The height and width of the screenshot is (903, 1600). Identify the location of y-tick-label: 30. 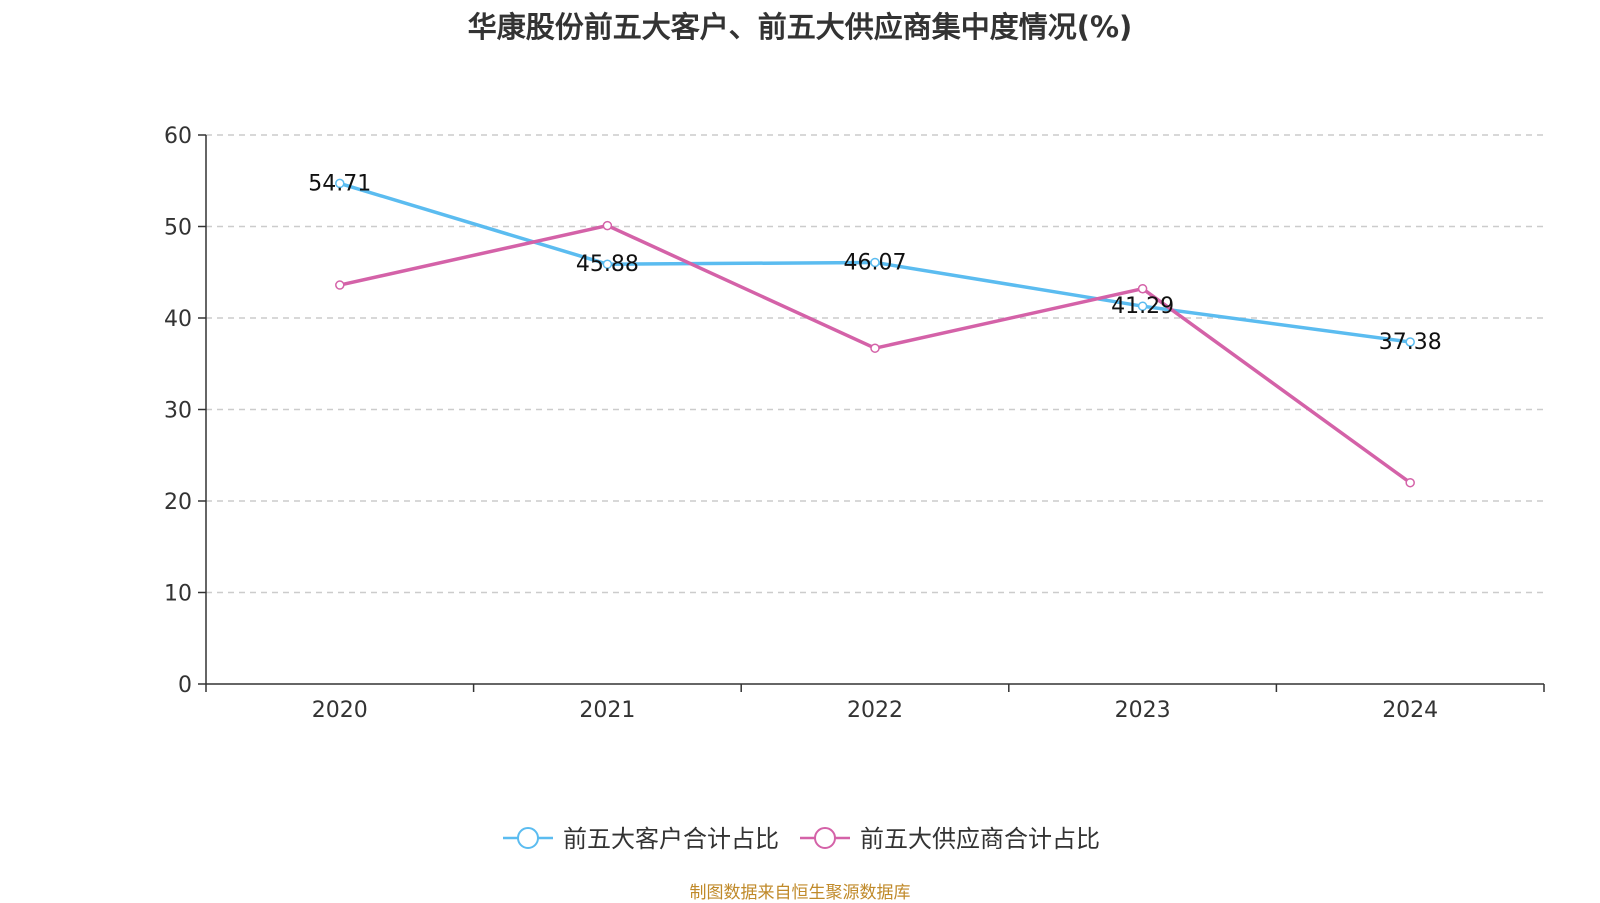
(178, 411).